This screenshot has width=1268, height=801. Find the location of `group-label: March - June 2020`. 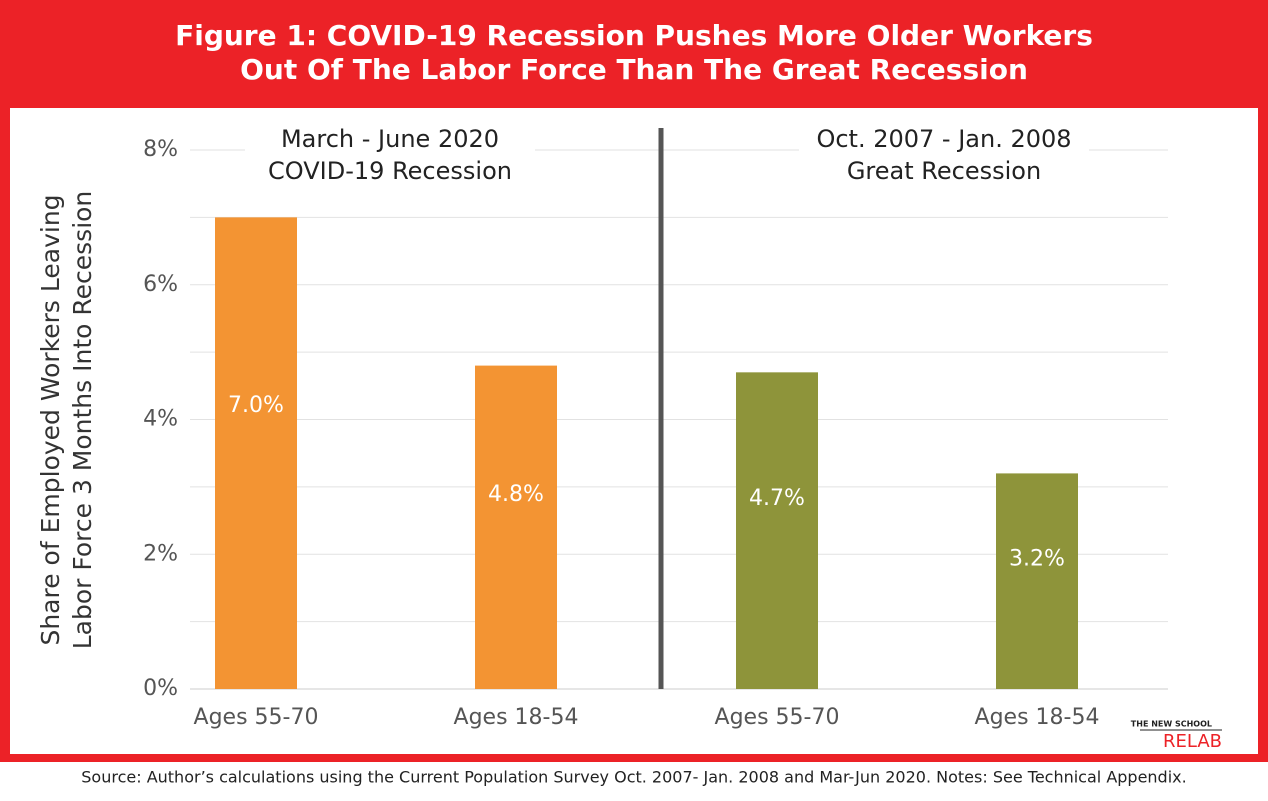

group-label: March - June 2020 is located at coordinates (390, 139).